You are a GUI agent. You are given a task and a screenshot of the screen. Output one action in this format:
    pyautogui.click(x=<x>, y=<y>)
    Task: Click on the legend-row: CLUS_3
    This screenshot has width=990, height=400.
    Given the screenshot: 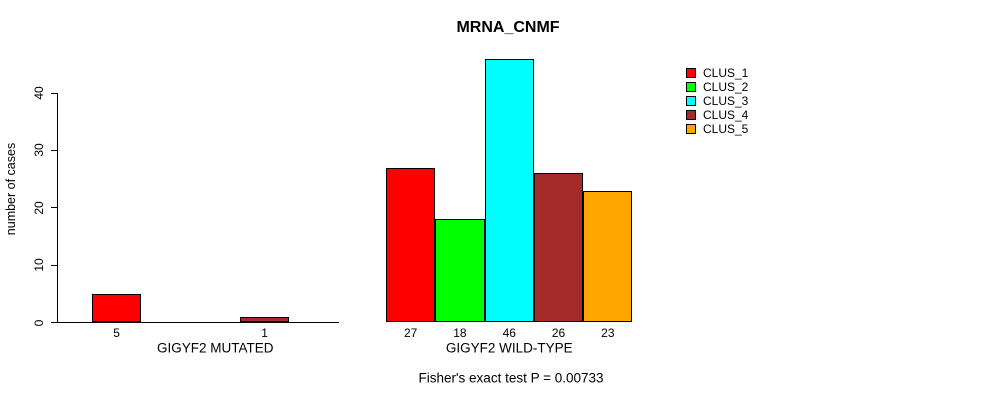 What is the action you would take?
    pyautogui.click(x=717, y=101)
    